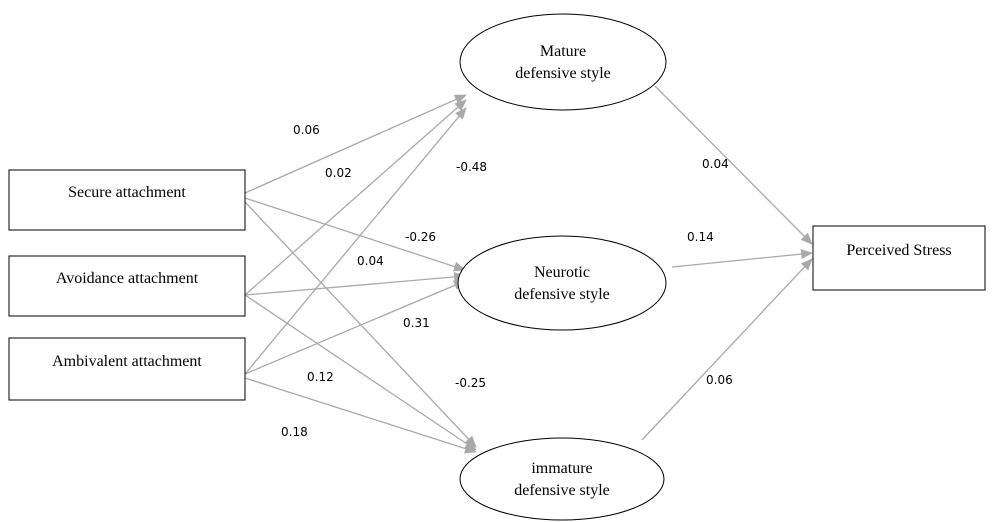  I want to click on node-label-avoidance-line-0: Avoidance attachment, so click(127, 278).